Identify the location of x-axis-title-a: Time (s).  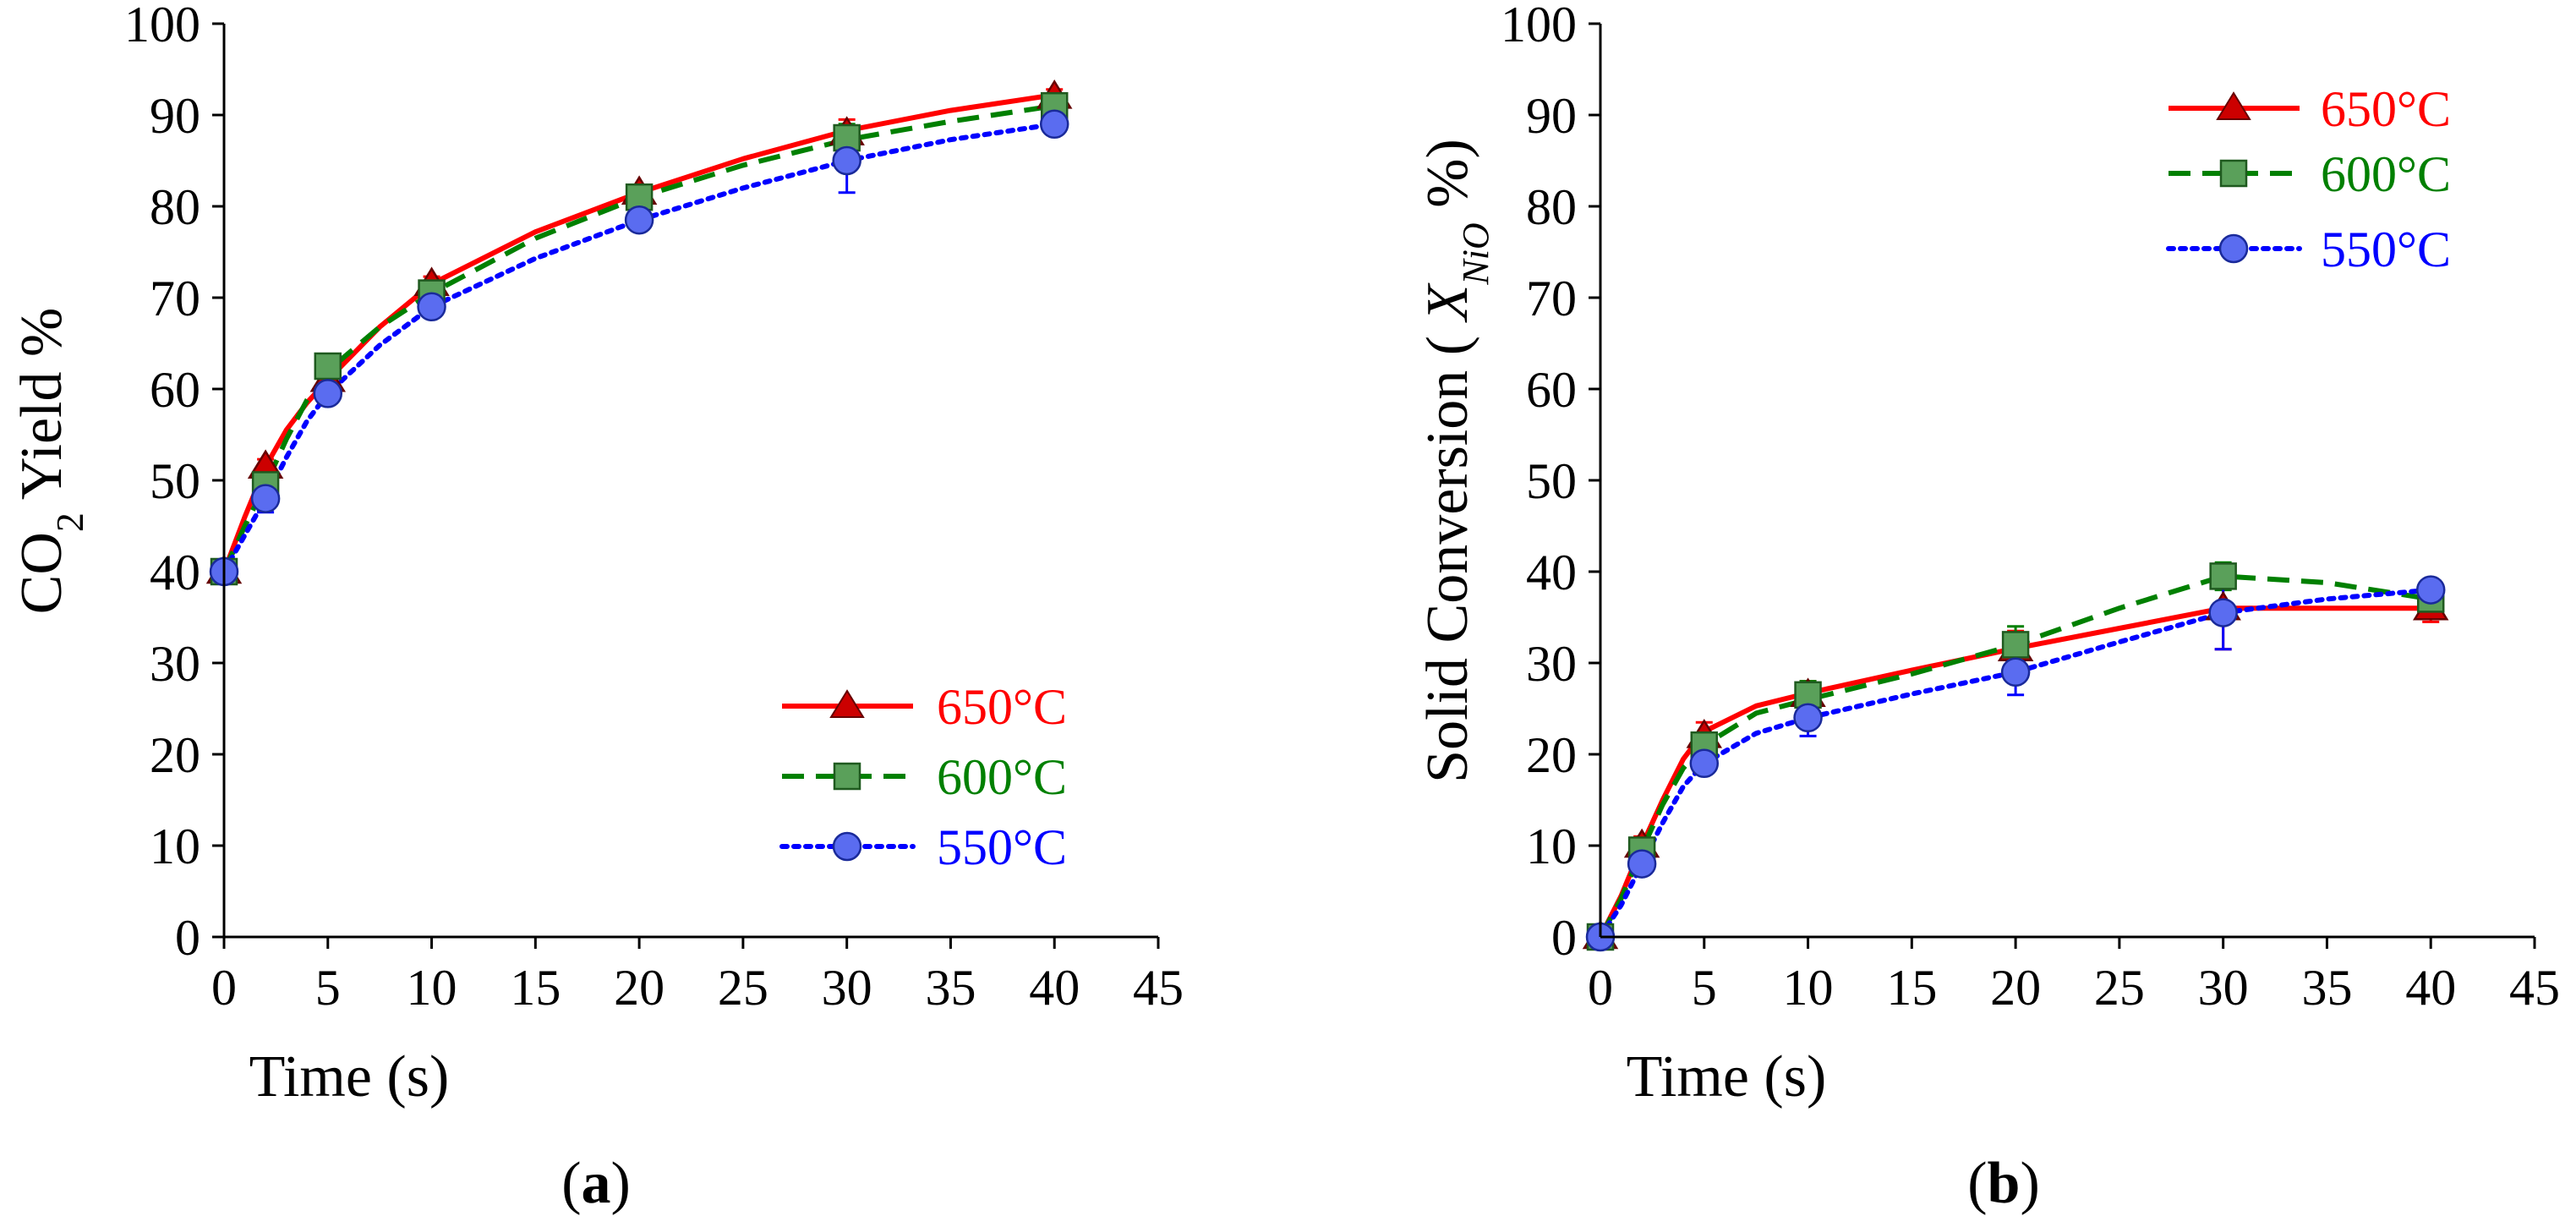
(349, 1076).